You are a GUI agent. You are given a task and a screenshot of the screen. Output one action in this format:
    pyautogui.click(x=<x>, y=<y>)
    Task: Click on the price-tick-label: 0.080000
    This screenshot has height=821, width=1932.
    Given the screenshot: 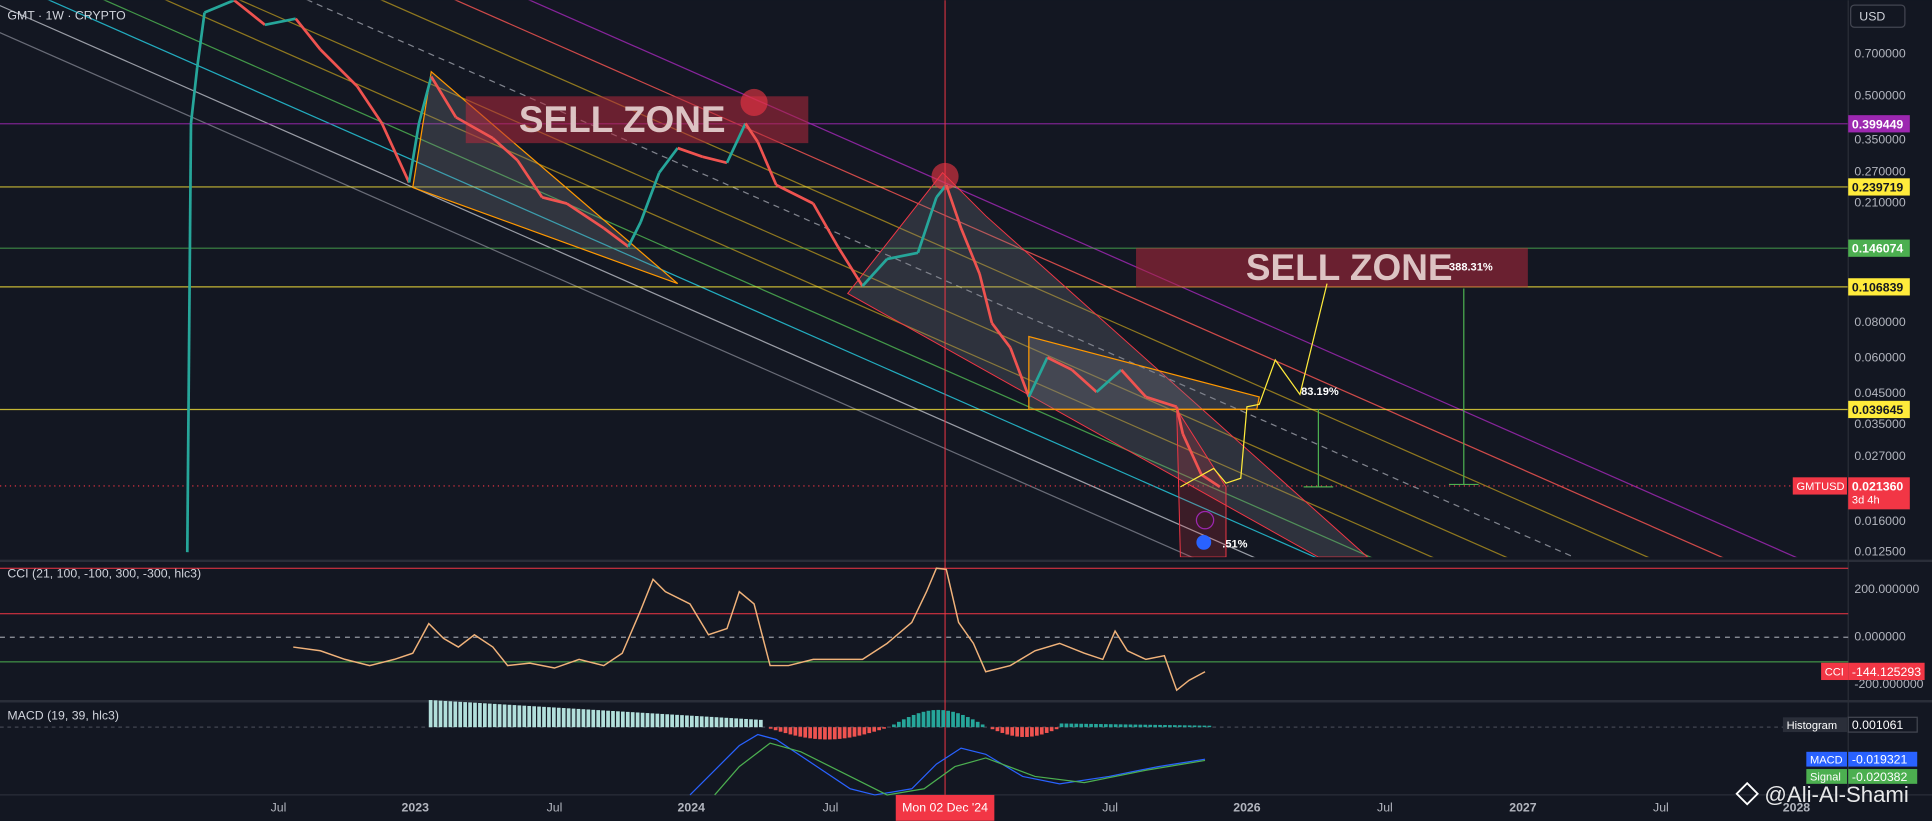 What is the action you would take?
    pyautogui.click(x=1880, y=322)
    